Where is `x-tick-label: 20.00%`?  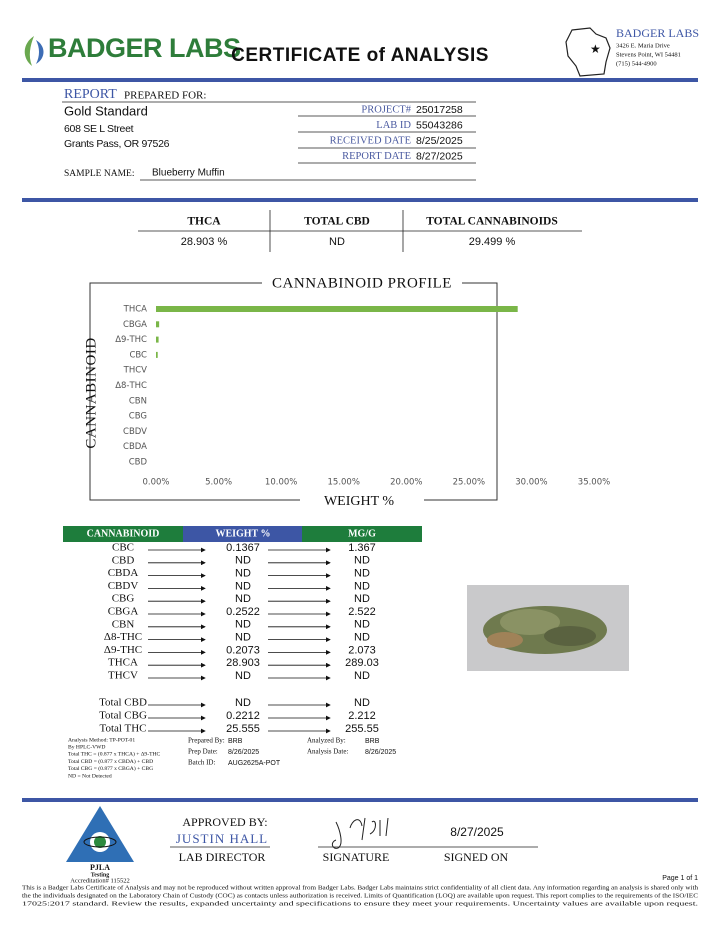
x-tick-label: 20.00% is located at coordinates (406, 483).